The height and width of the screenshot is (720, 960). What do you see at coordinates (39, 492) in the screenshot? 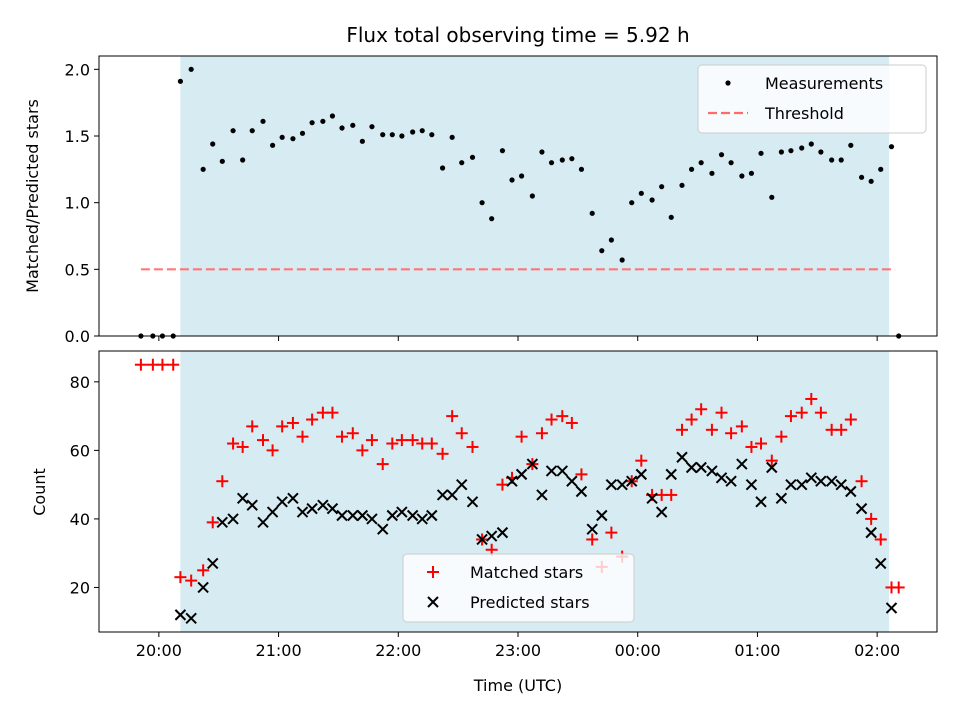
I see `count-y-axis-label: Count` at bounding box center [39, 492].